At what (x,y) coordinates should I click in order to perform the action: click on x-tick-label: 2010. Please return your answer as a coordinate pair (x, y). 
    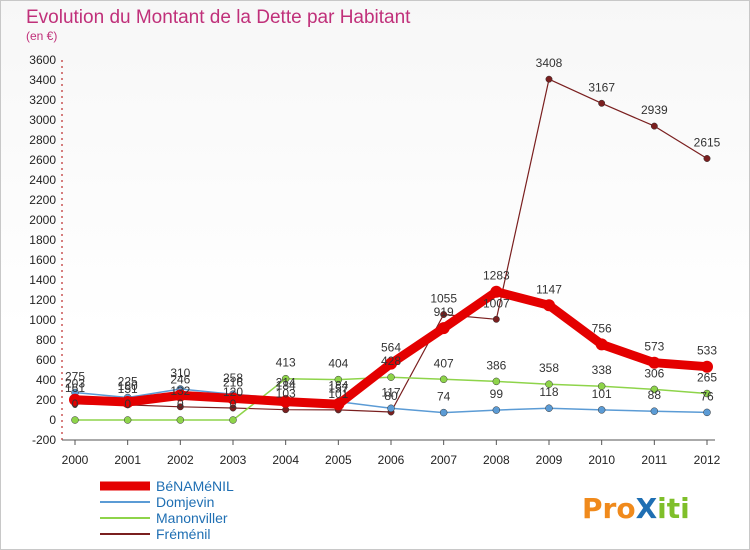
    Looking at the image, I should click on (601, 460).